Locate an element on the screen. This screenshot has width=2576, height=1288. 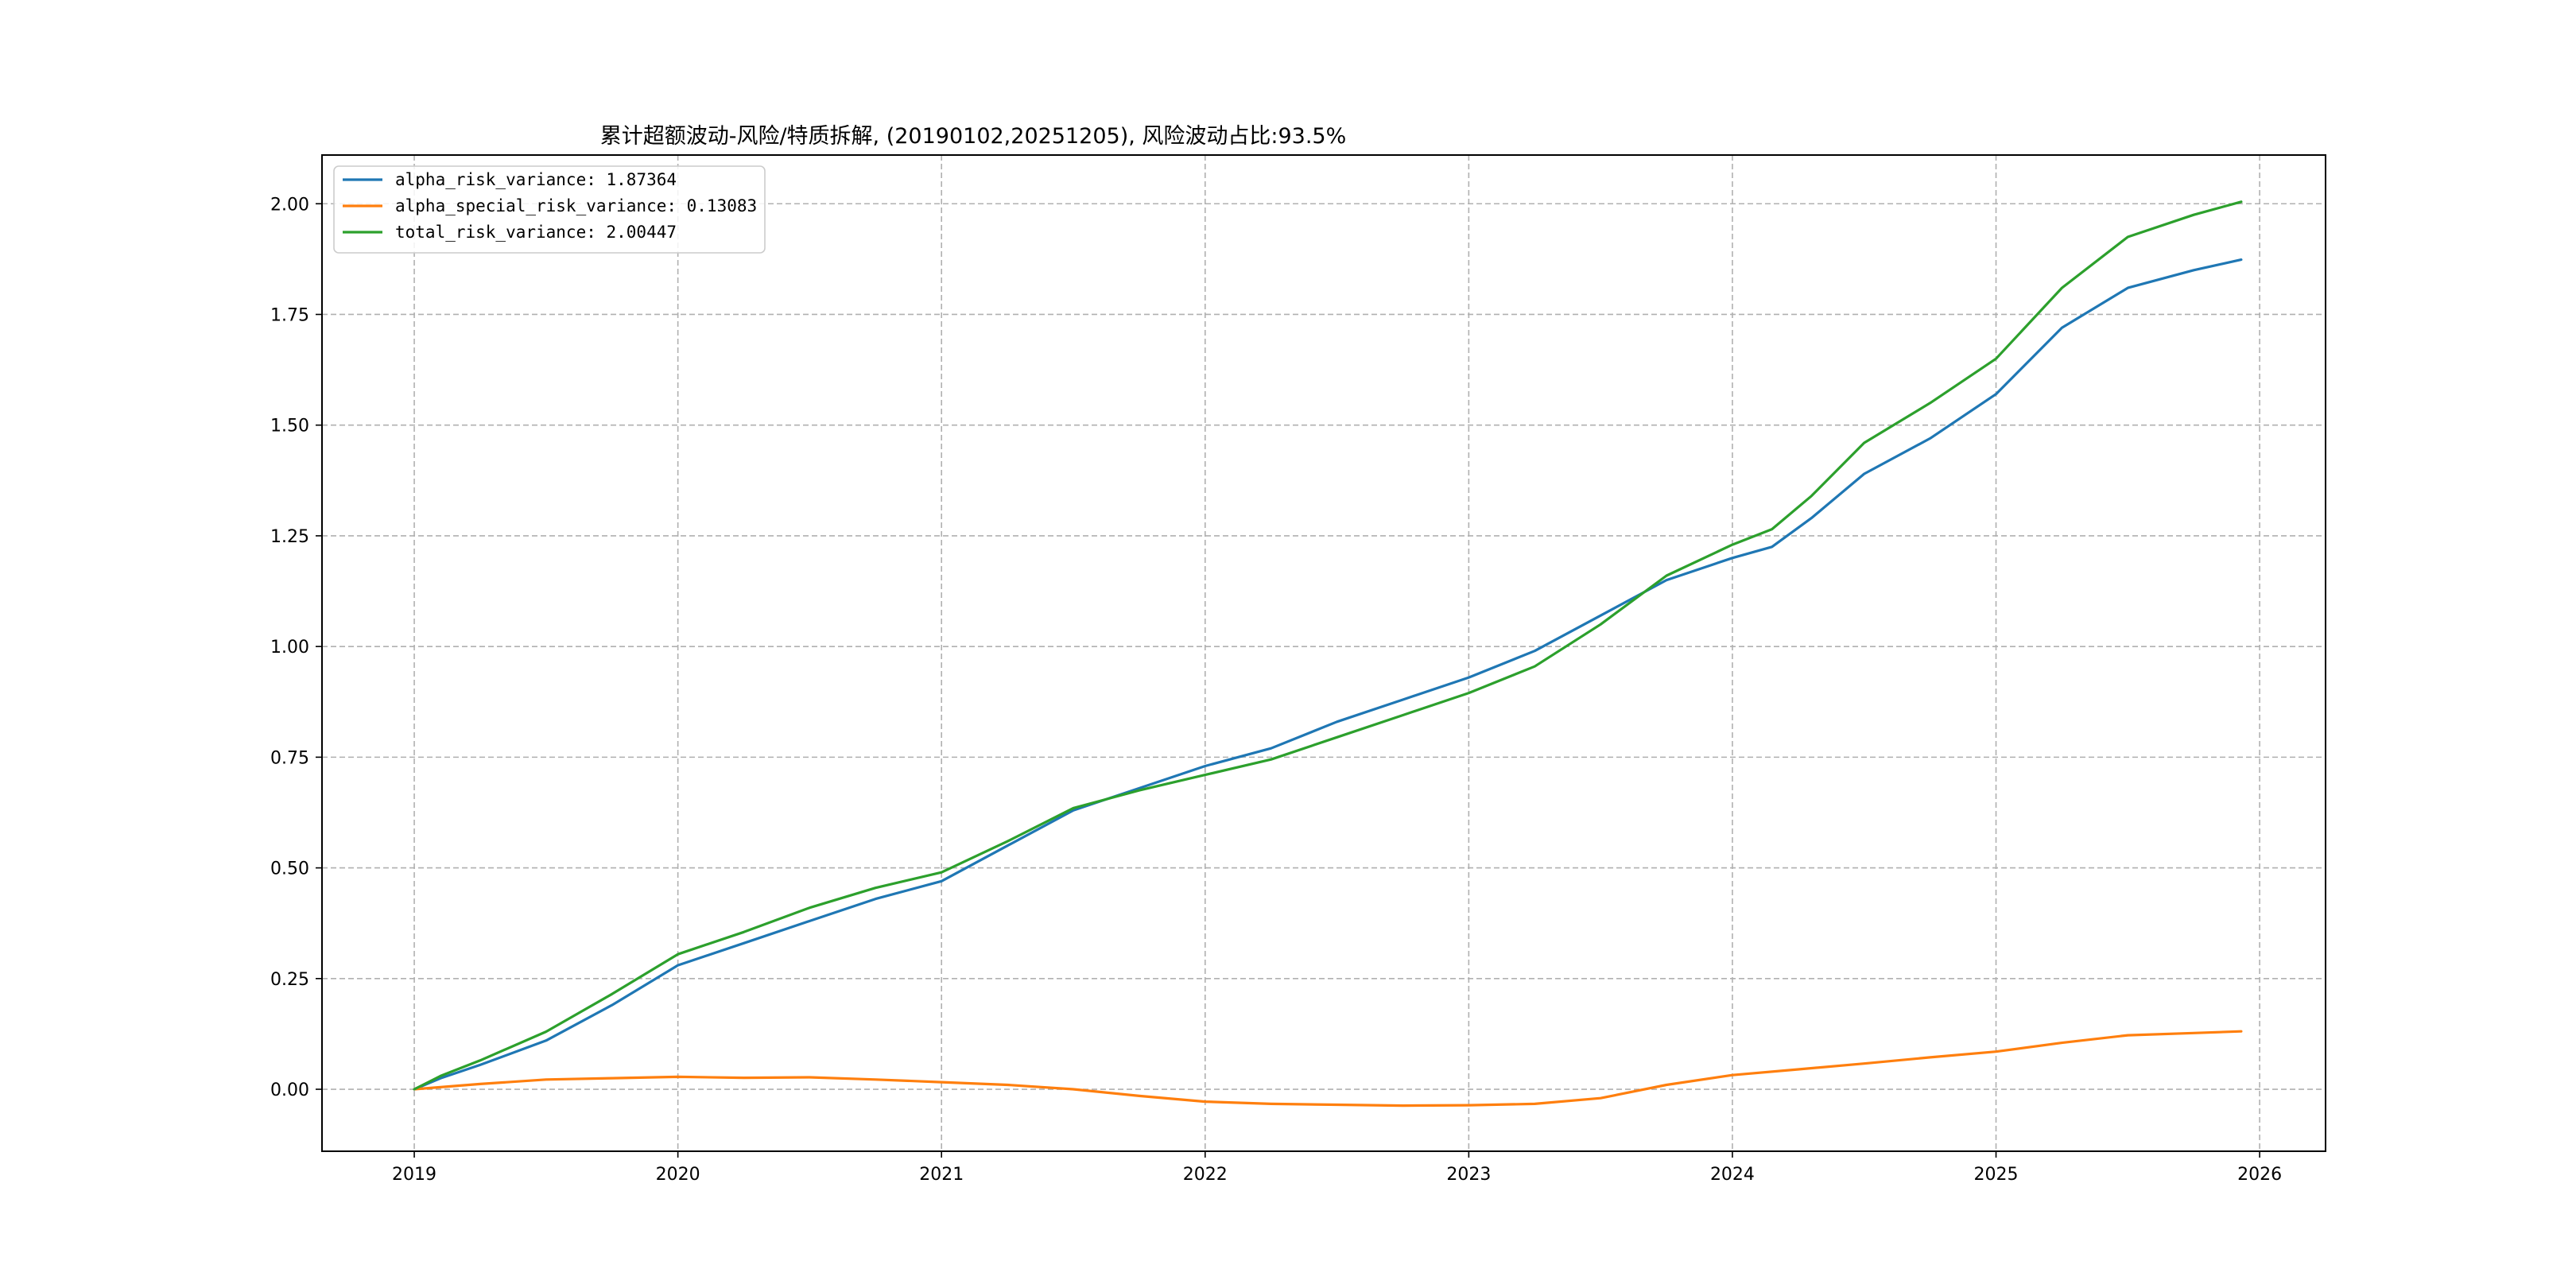
y-tick-label: 0.00 is located at coordinates (290, 1090).